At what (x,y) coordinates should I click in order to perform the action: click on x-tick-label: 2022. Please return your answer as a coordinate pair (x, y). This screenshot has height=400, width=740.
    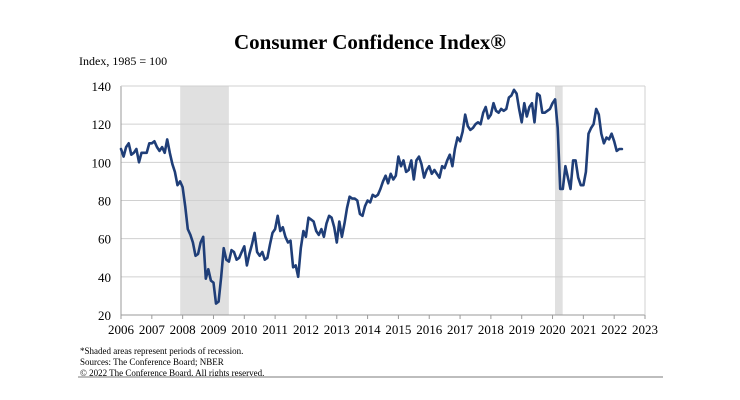
    Looking at the image, I should click on (614, 329).